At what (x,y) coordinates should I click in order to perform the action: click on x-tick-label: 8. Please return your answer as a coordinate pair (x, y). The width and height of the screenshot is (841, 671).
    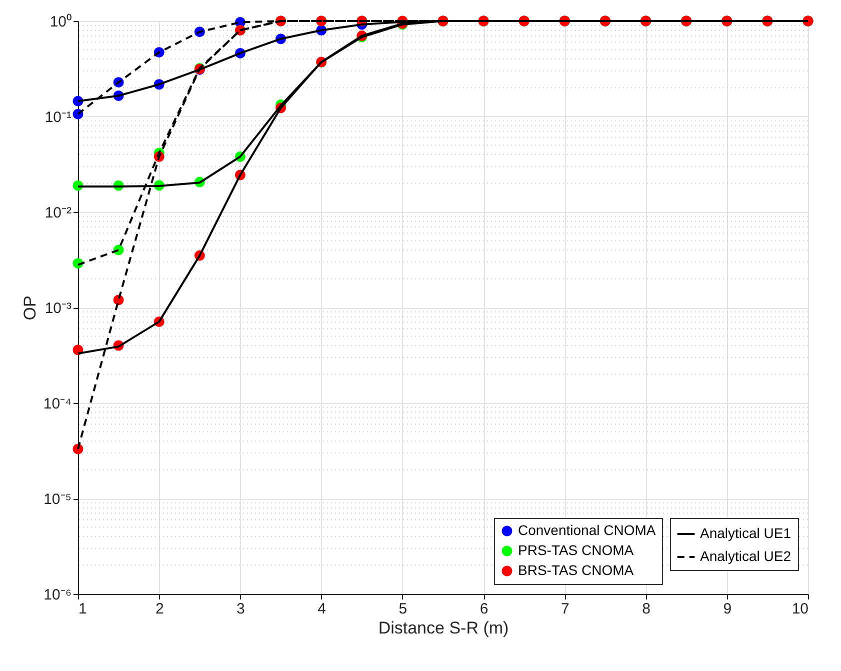
    Looking at the image, I should click on (646, 609).